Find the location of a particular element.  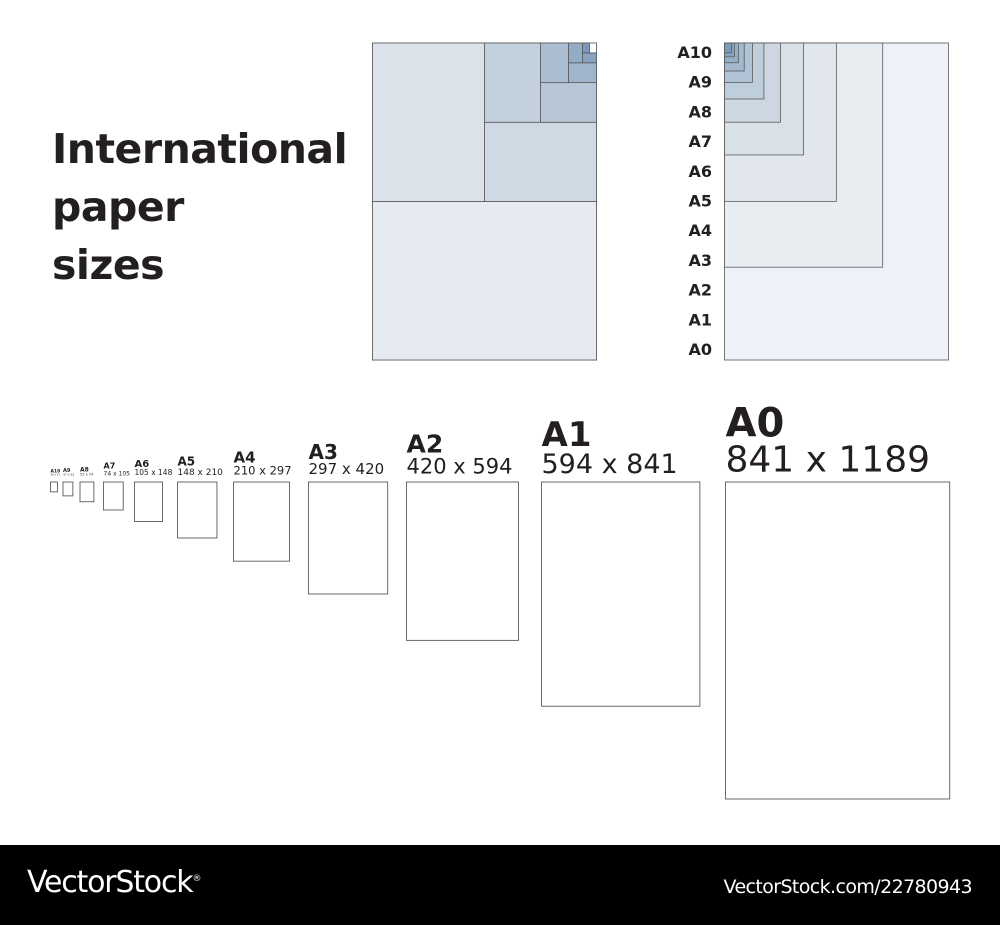

size-dims-a4: 210 x 297 is located at coordinates (263, 471).